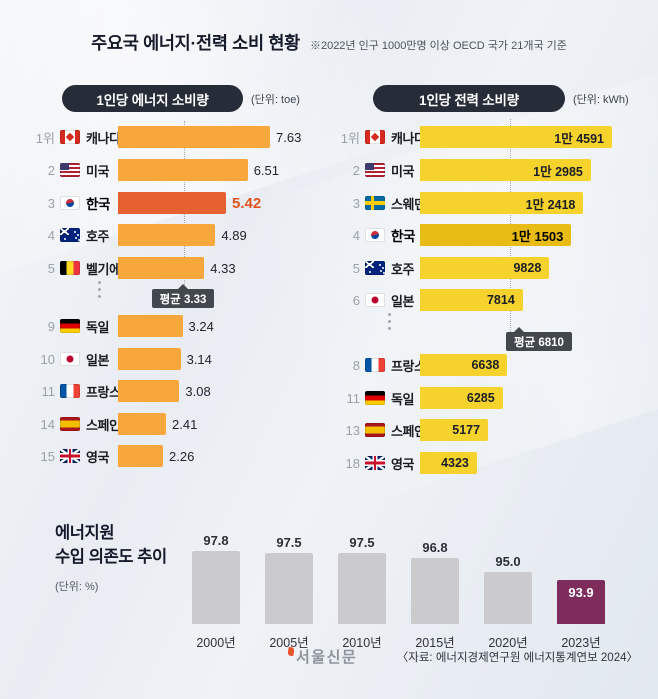 Image resolution: width=658 pixels, height=699 pixels. I want to click on import-chart-x-axis: 2000년 2005년 2010년 2015년 2020년 2023년, so click(399, 641).